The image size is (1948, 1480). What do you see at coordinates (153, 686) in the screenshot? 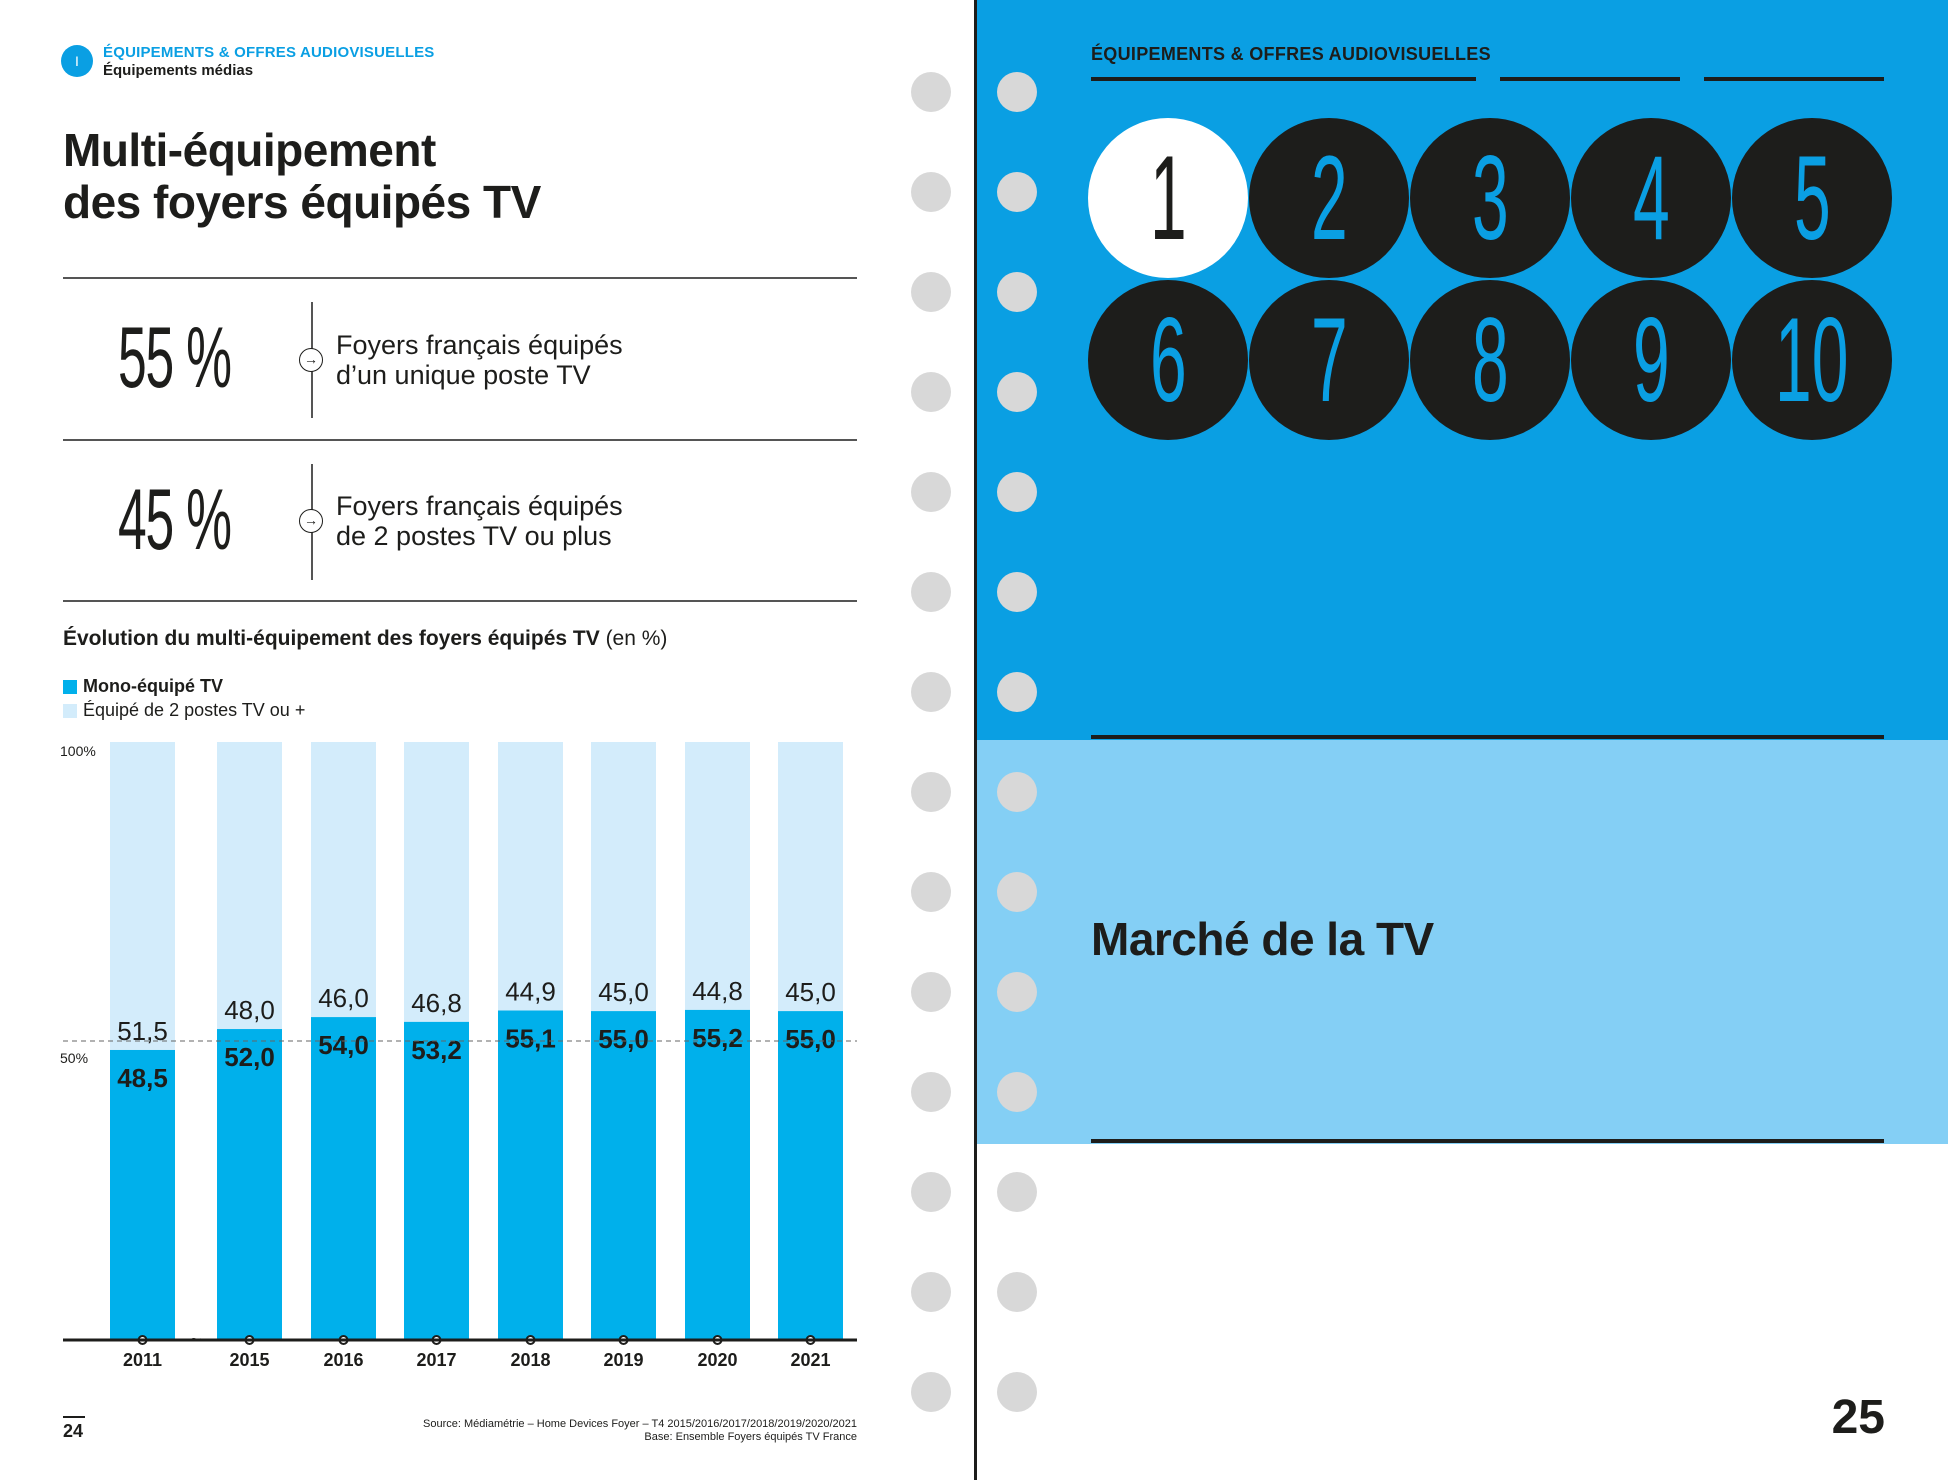
I see `legend-label: Mono-équipé TV` at bounding box center [153, 686].